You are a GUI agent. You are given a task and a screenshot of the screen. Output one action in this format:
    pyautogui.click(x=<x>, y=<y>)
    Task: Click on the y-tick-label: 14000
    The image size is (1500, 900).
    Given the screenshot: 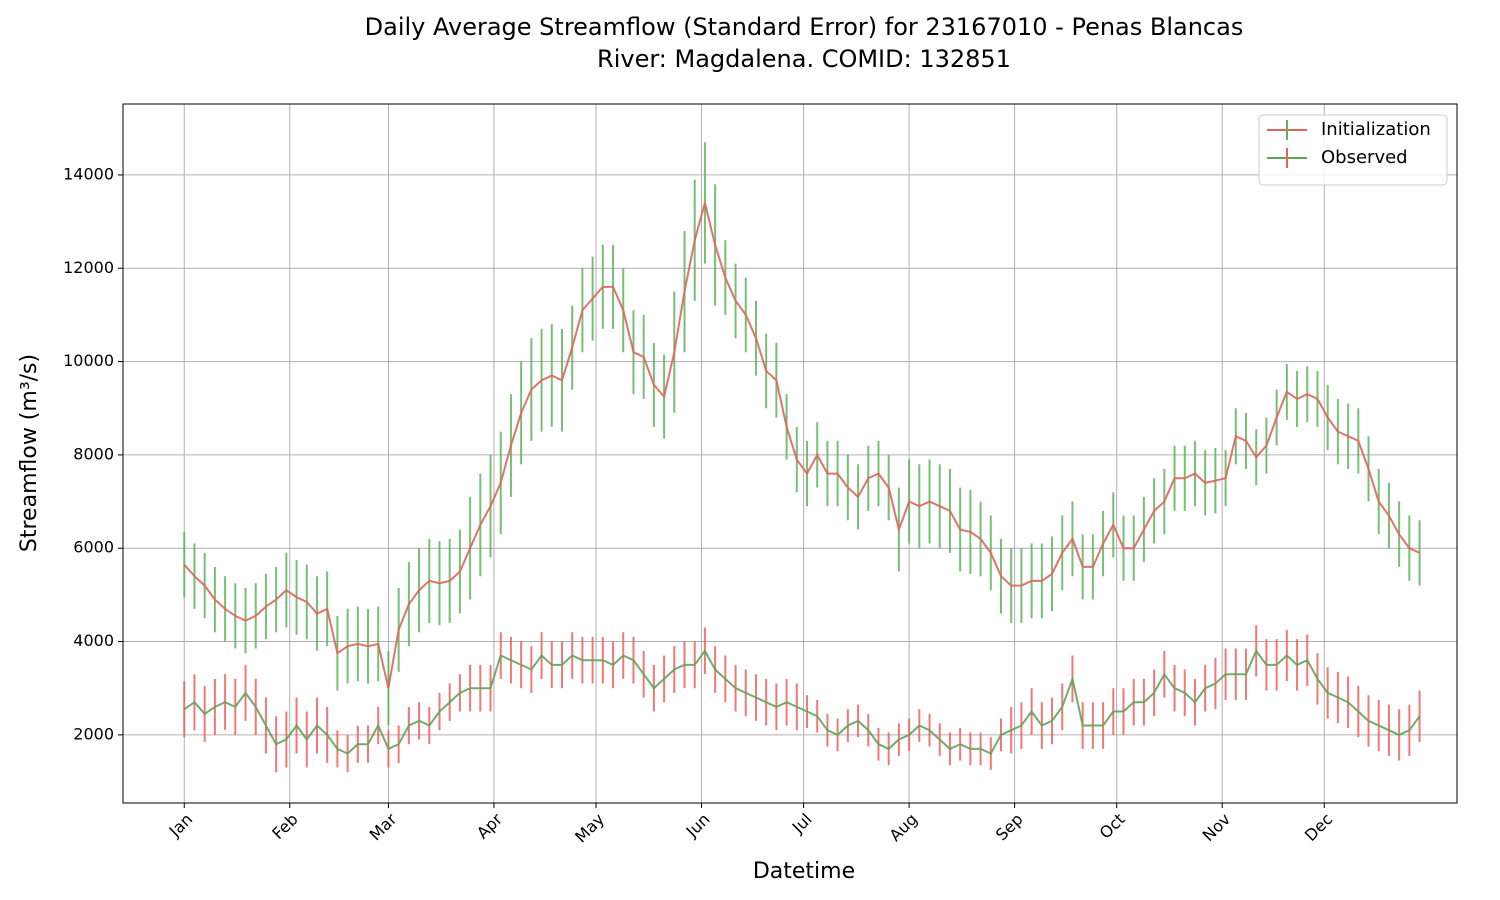 What is the action you would take?
    pyautogui.click(x=88, y=173)
    